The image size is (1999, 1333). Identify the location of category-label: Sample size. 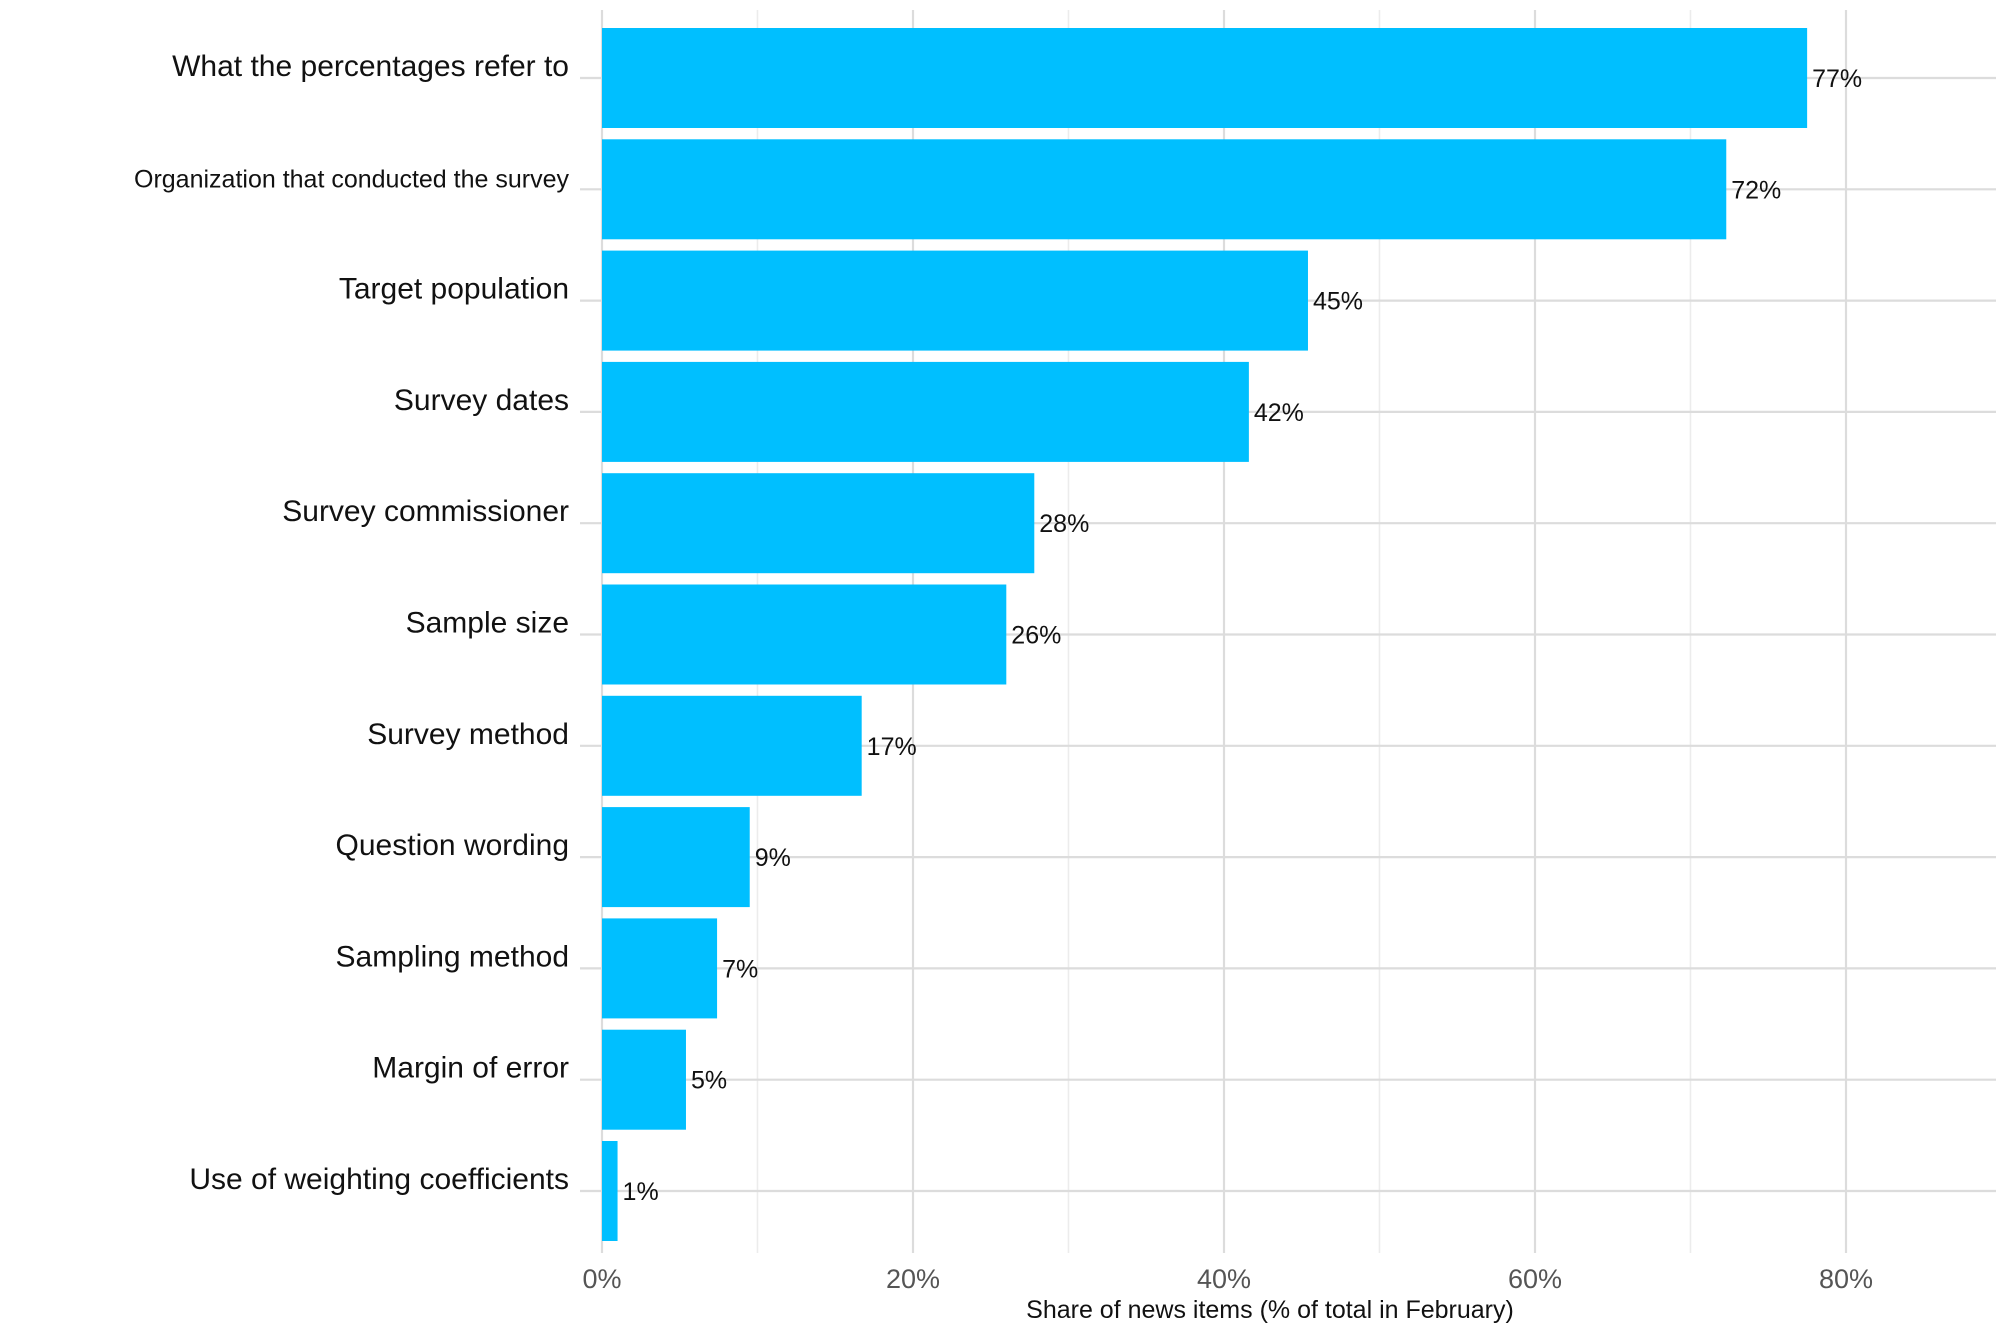
(487, 623).